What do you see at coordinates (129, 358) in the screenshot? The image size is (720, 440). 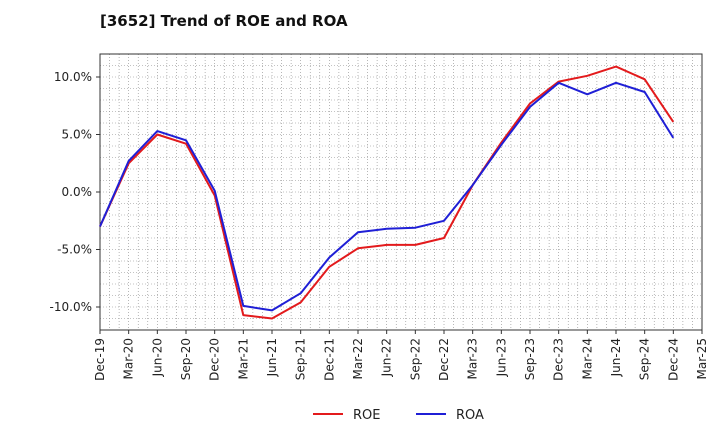 I see `x-tick-label: Mar-20` at bounding box center [129, 358].